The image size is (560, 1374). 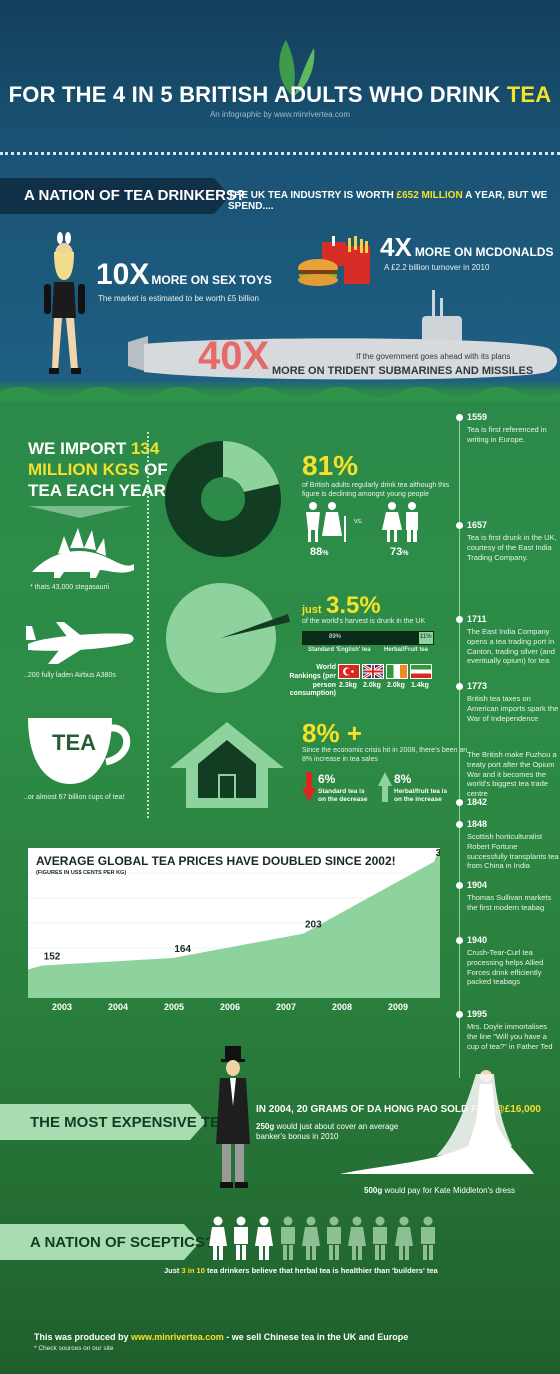 What do you see at coordinates (348, 685) in the screenshot?
I see `rank-turkey-value: 2.3kg` at bounding box center [348, 685].